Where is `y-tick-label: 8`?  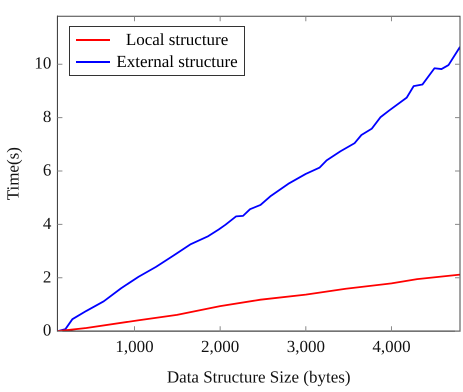
y-tick-label: 8 is located at coordinates (47, 116).